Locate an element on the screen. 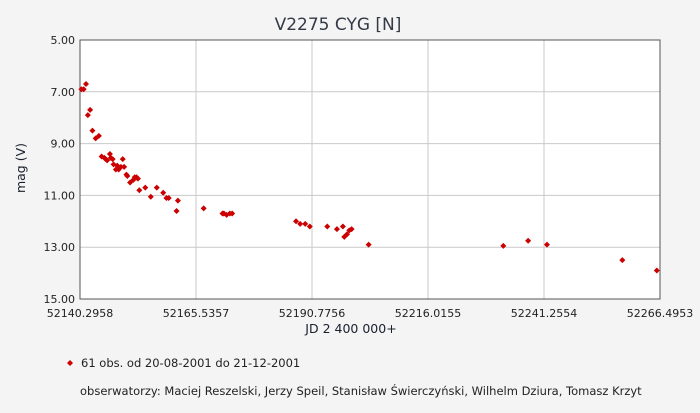  x-tick-label: 52190.7756 is located at coordinates (312, 313).